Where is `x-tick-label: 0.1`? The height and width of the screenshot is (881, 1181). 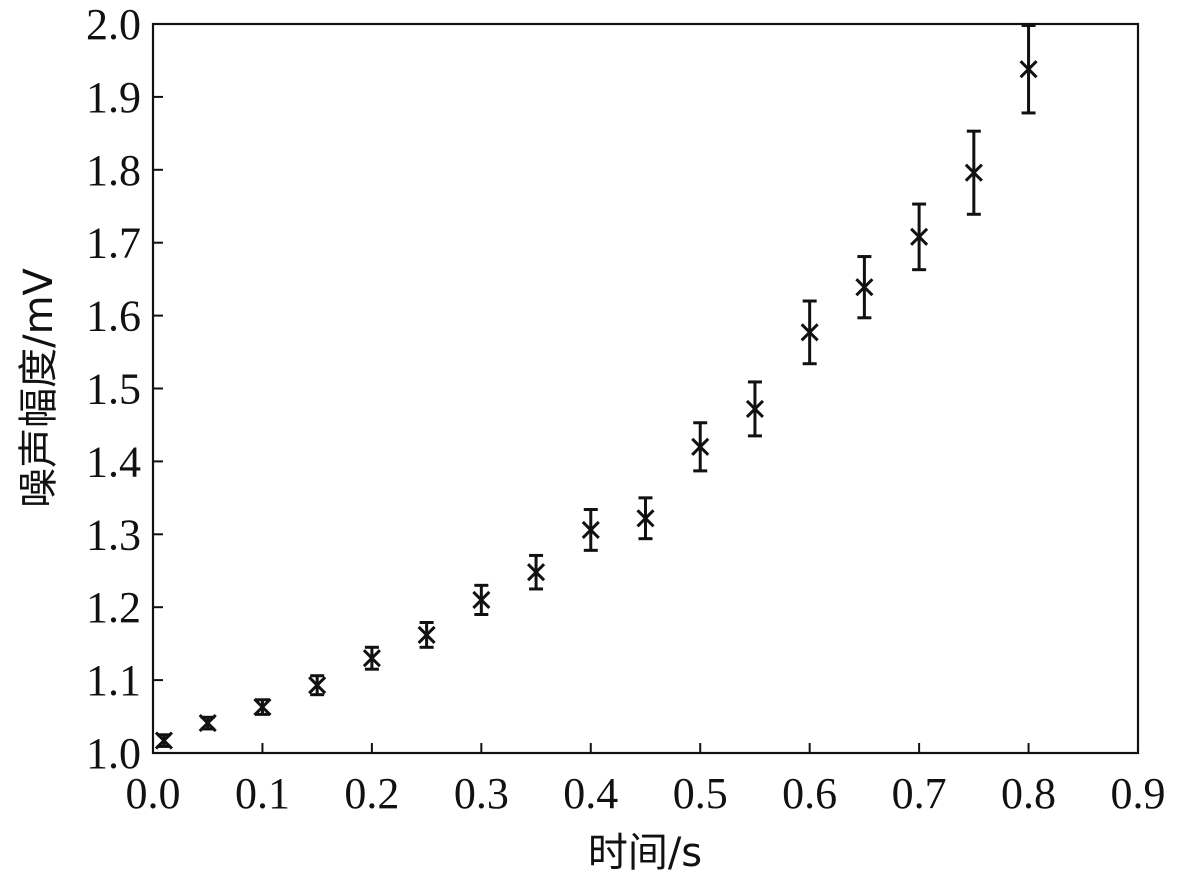 x-tick-label: 0.1 is located at coordinates (262, 793).